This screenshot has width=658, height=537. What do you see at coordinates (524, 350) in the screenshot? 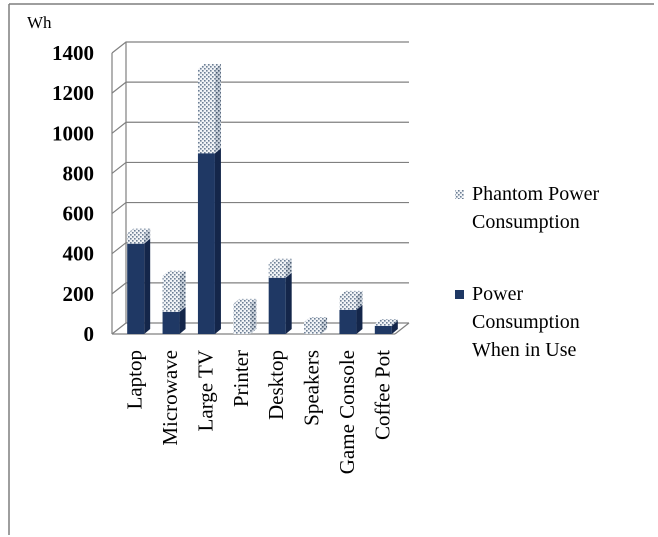
I see `legend-label: When in Use` at bounding box center [524, 350].